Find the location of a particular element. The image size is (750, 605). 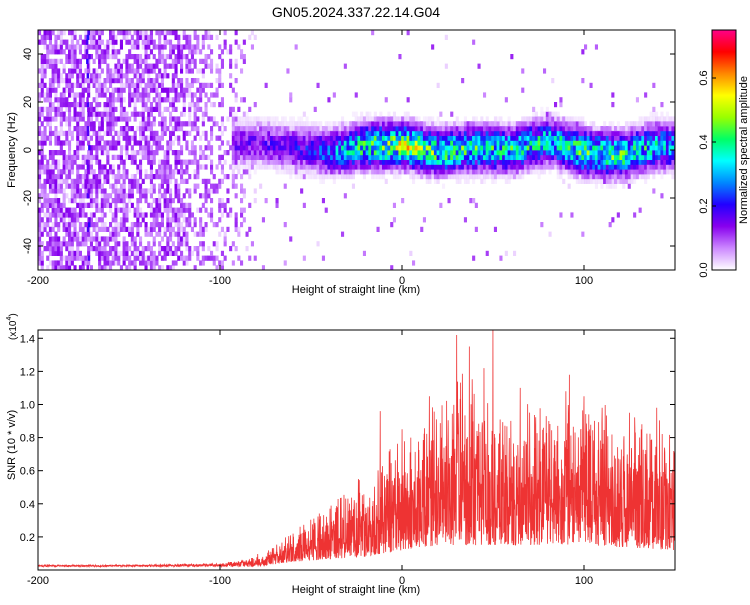

snr-y-tick-label: 1.0 is located at coordinates (27, 405).